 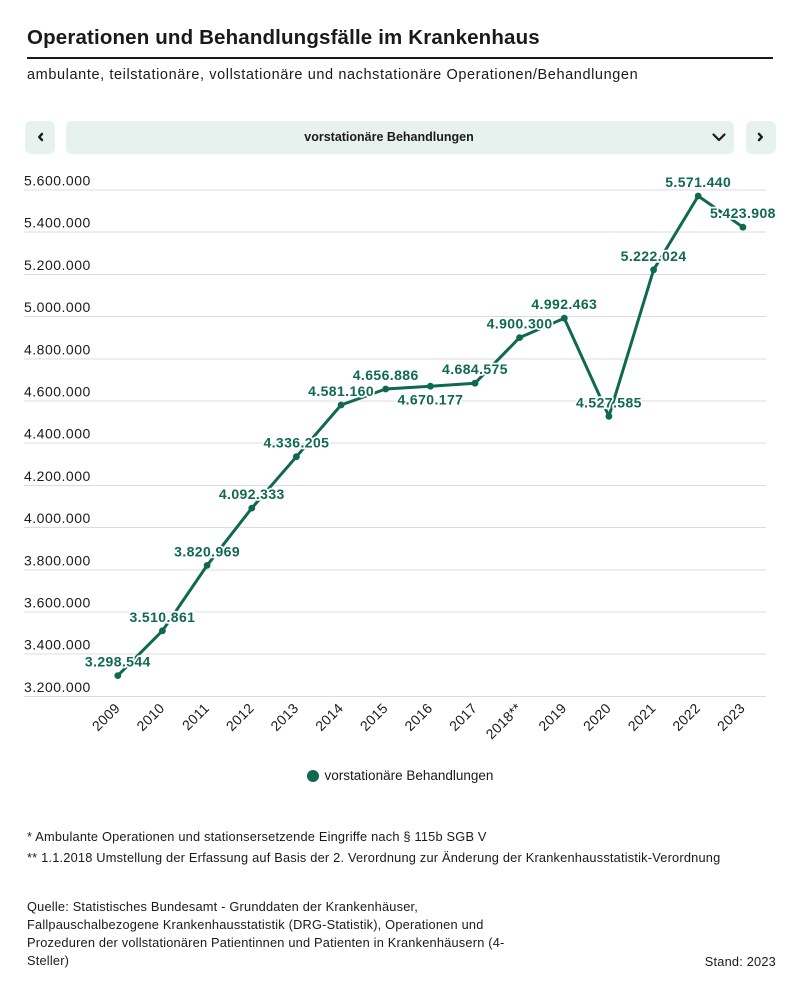 What do you see at coordinates (609, 402) in the screenshot?
I see `svg-text: 4.527.585` at bounding box center [609, 402].